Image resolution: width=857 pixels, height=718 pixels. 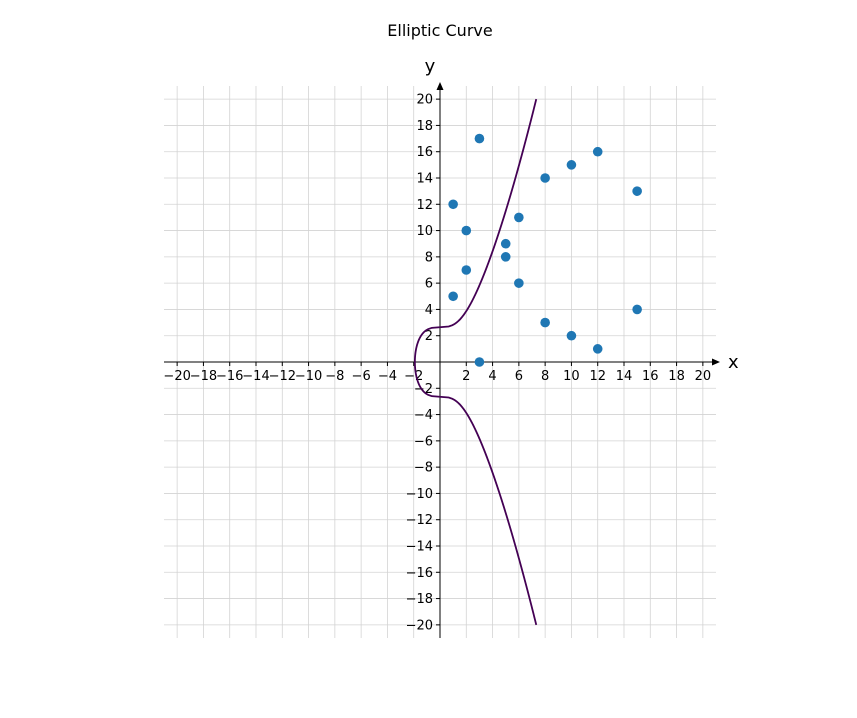 What do you see at coordinates (419, 625) in the screenshot?
I see `y-tick-label: −20` at bounding box center [419, 625].